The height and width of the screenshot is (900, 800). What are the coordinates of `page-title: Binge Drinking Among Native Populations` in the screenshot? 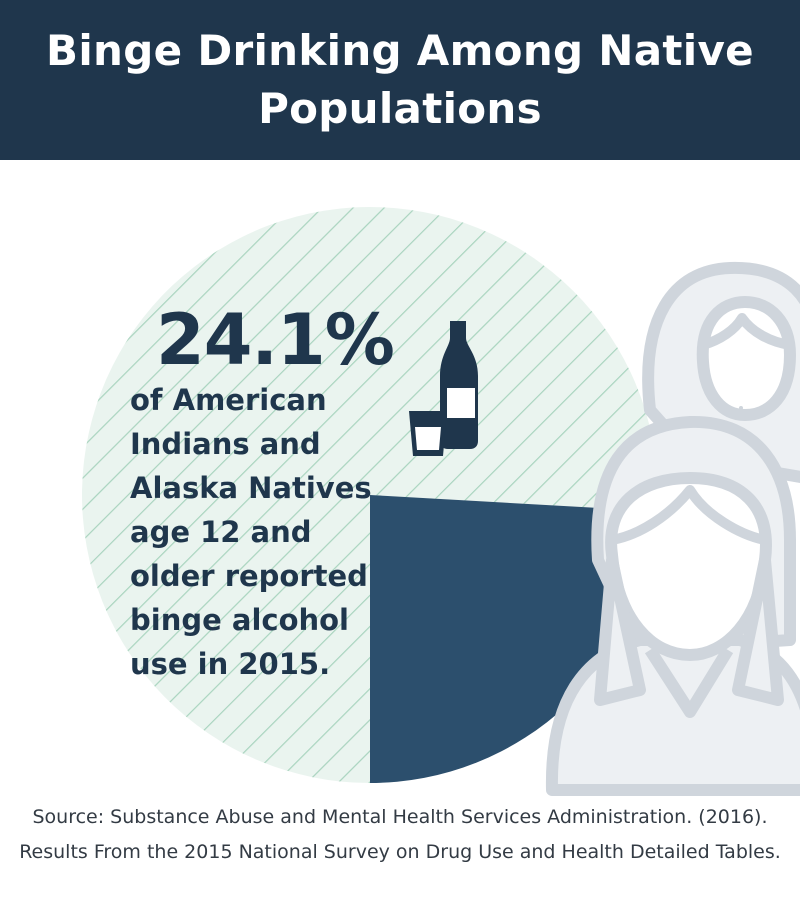 It's located at (400, 79).